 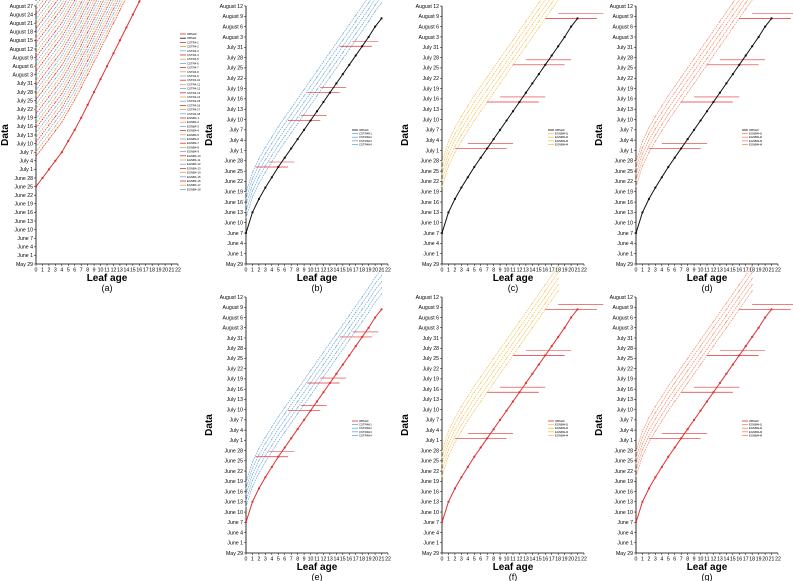 I want to click on y-tick-label: June 10, so click(x=24, y=230).